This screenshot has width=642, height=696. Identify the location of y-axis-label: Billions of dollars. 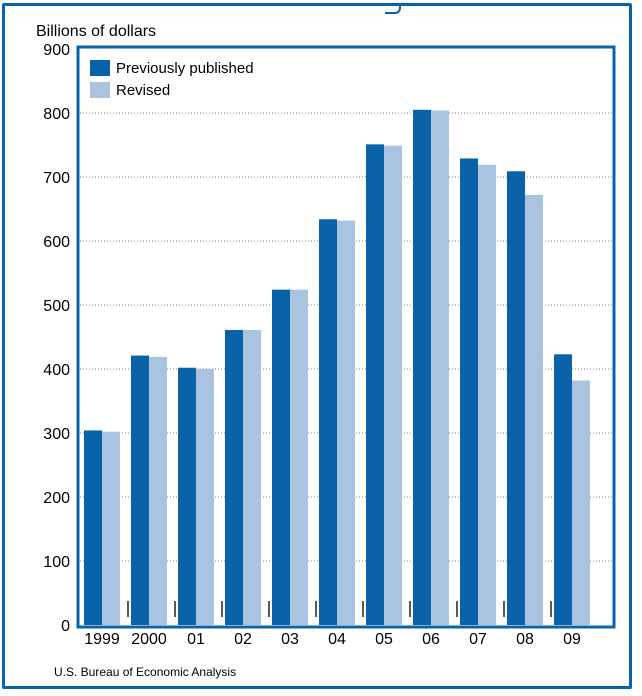
(96, 31).